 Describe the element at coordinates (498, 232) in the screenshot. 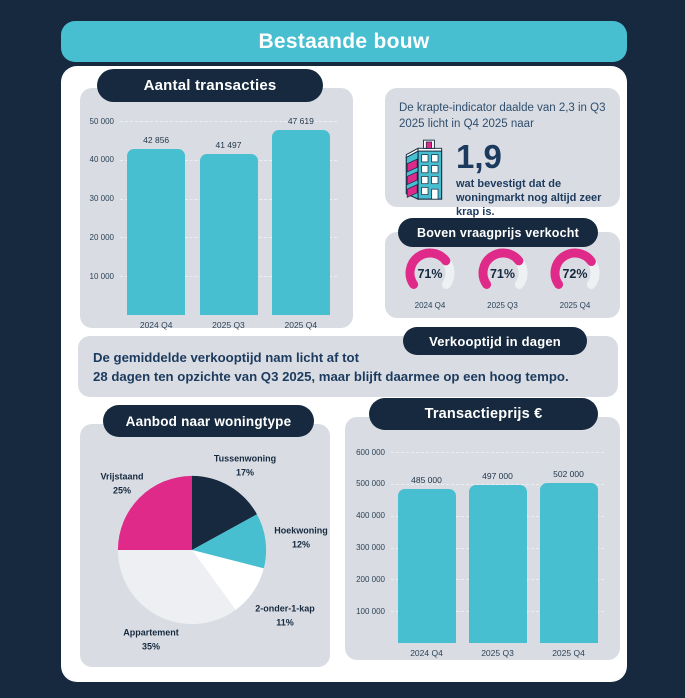

I see `section-title-boven-vraagprijs: Boven vraagprijs verkocht` at that location.